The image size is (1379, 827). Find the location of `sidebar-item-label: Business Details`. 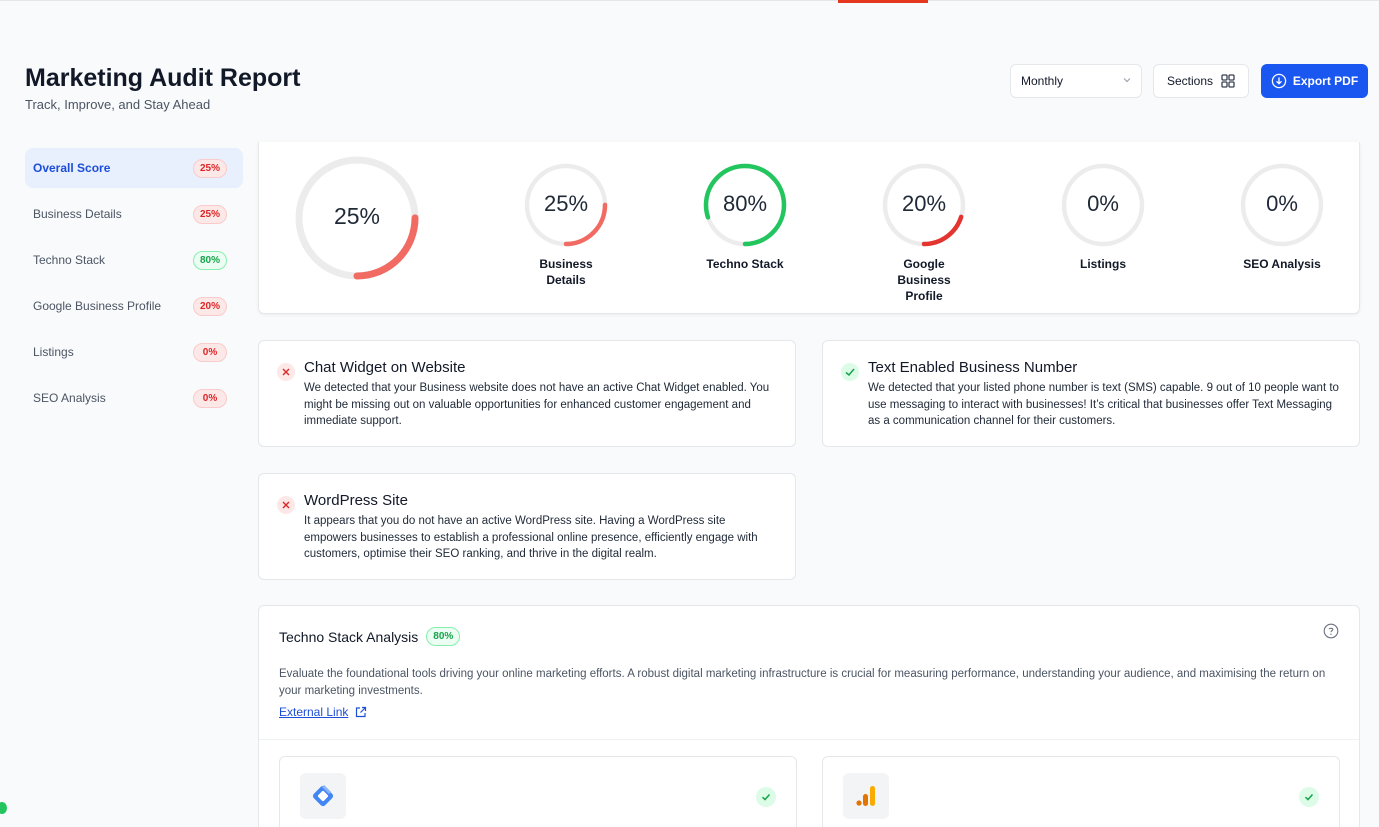

sidebar-item-label: Business Details is located at coordinates (77, 214).